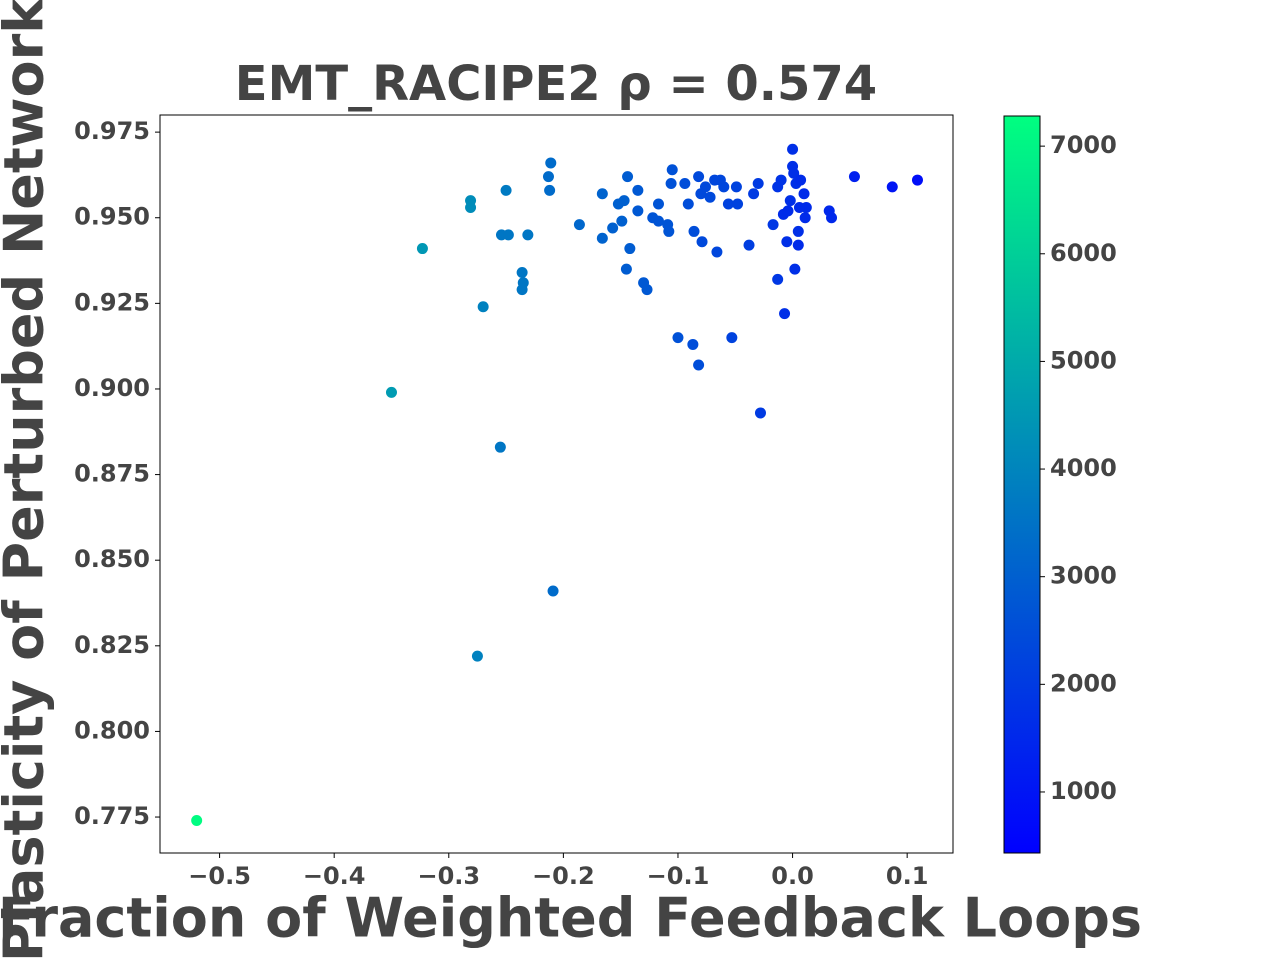  What do you see at coordinates (563, 876) in the screenshot?
I see `x-tick-label: −0.2` at bounding box center [563, 876].